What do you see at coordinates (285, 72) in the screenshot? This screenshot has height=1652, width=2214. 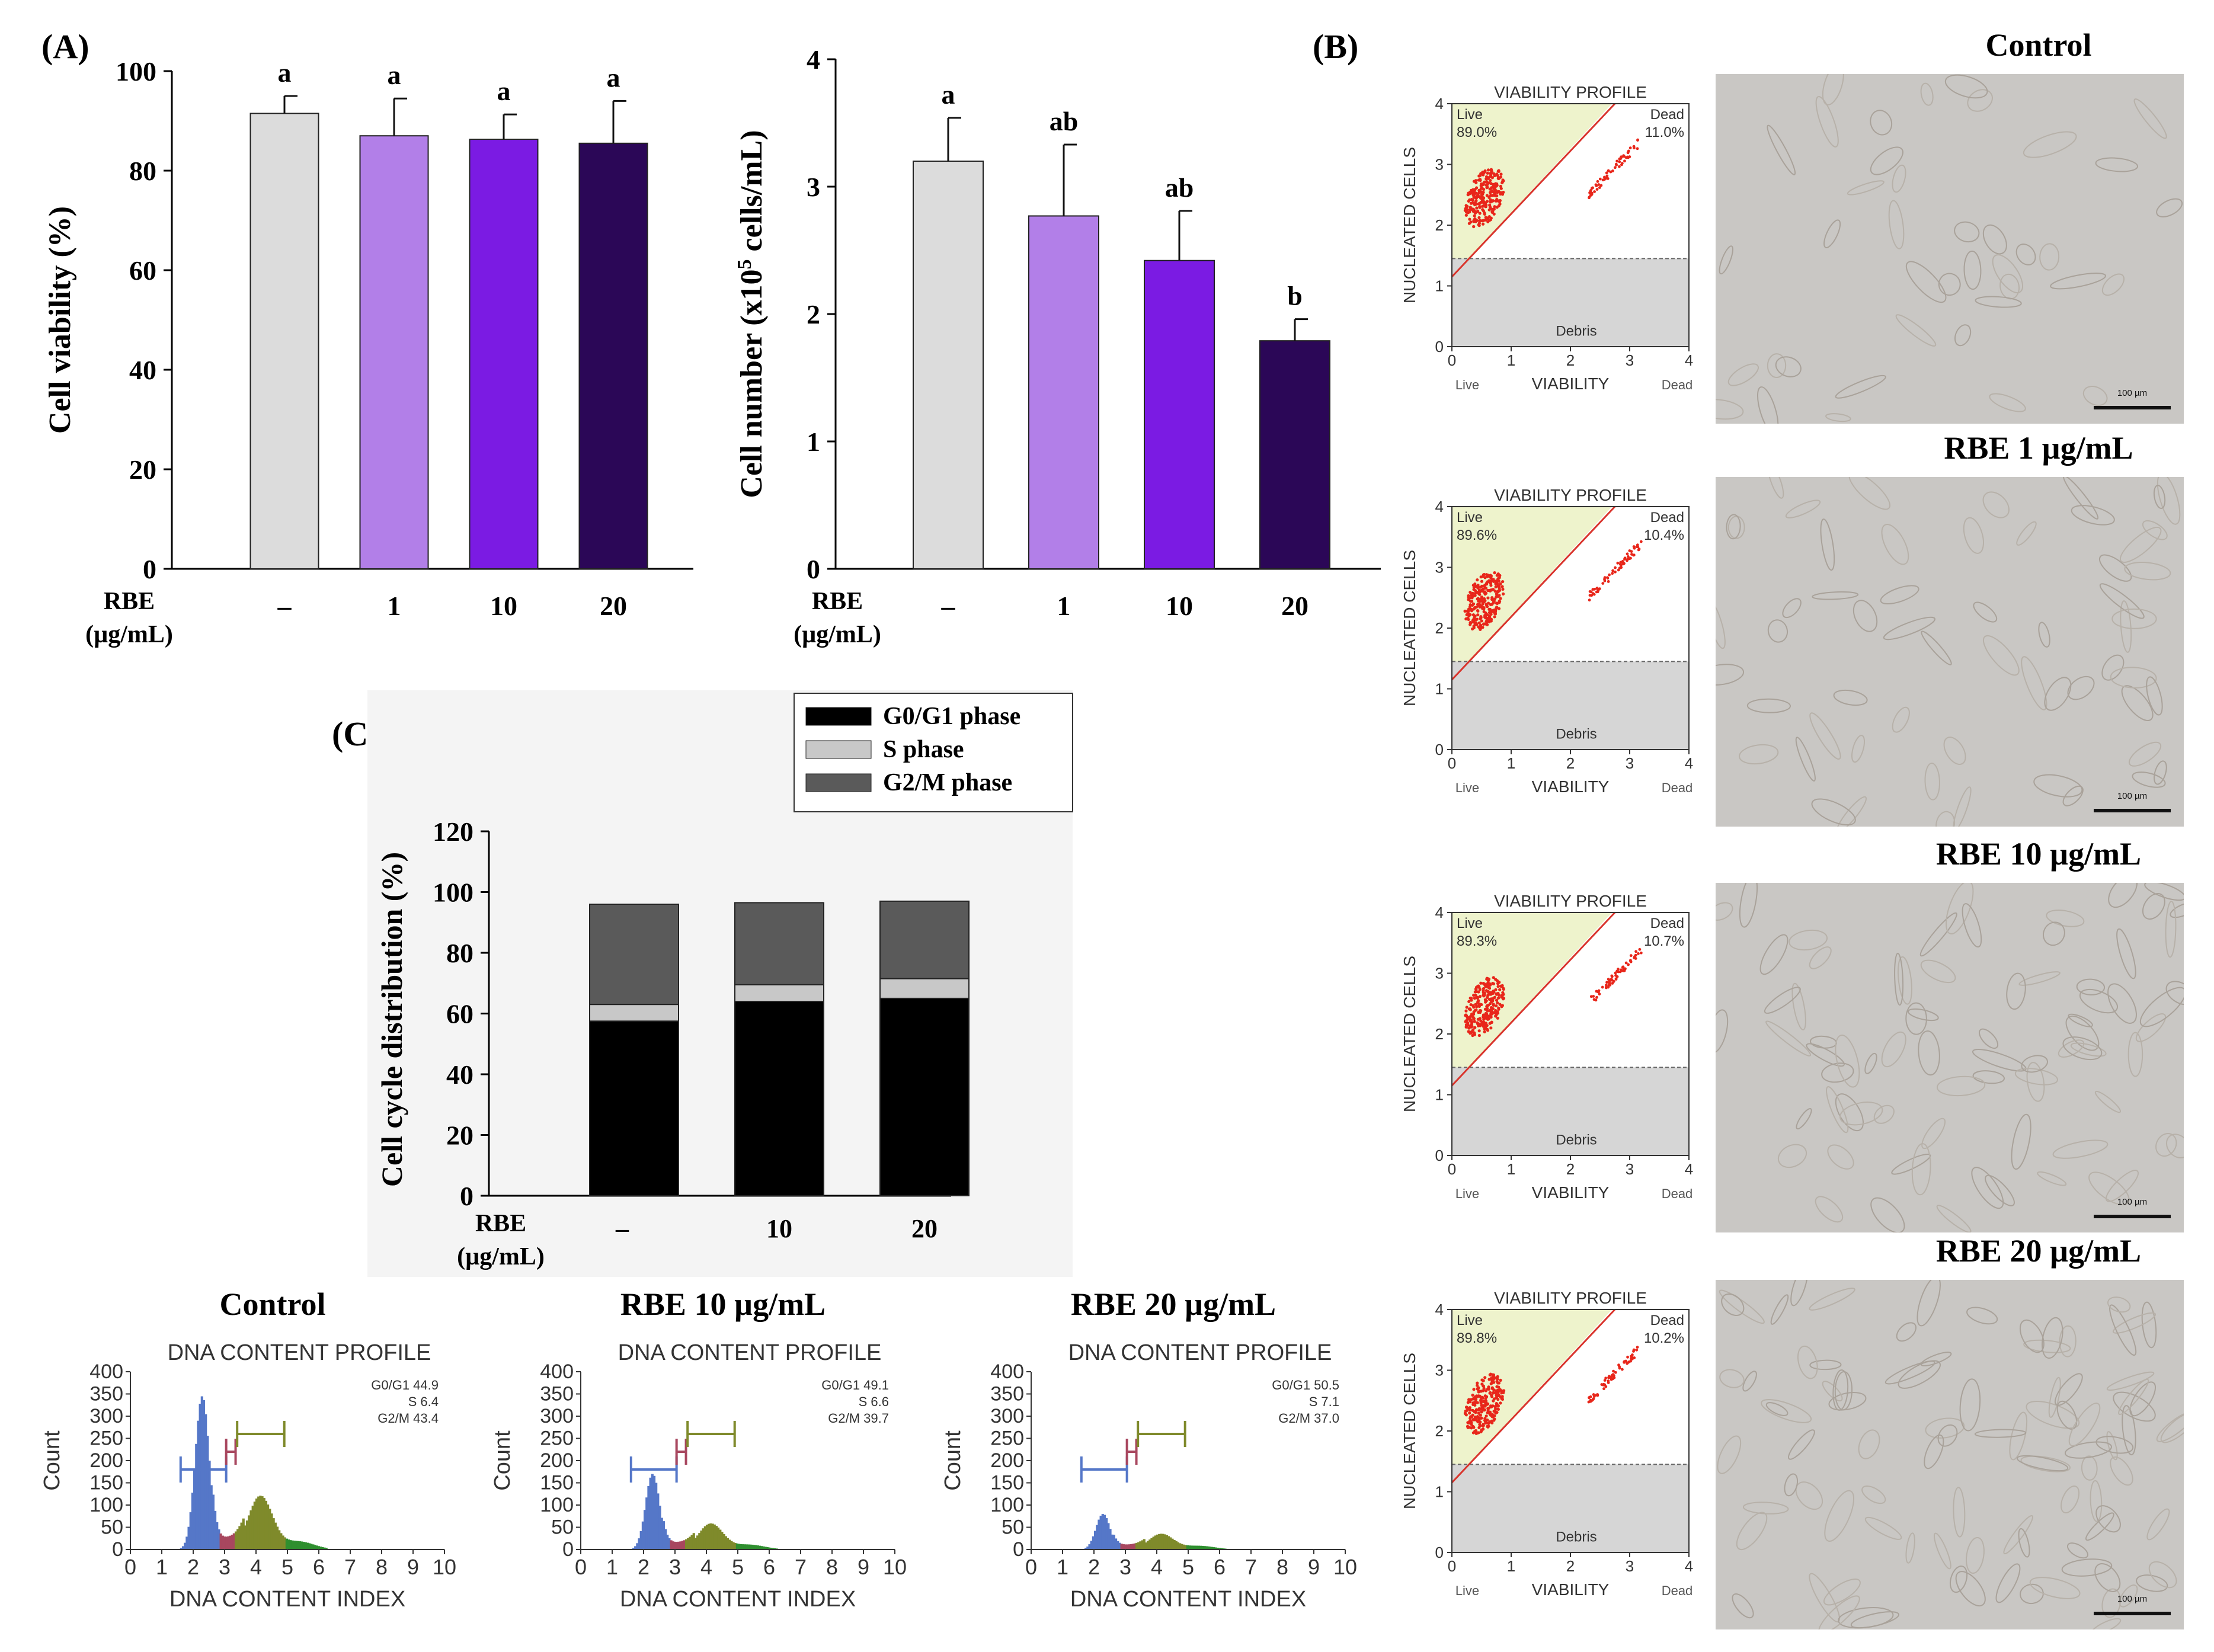 I see `significance-letter: a` at bounding box center [285, 72].